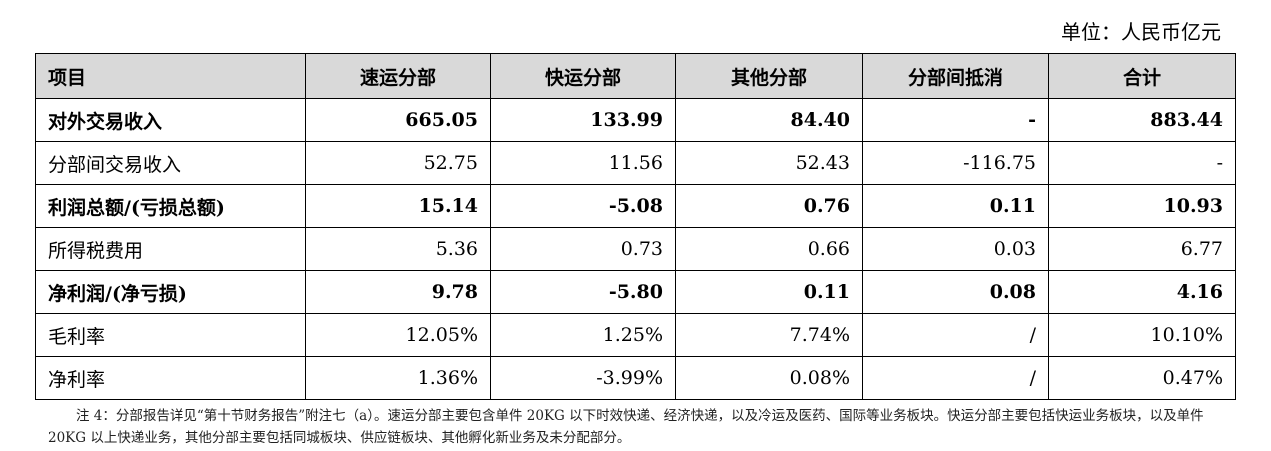 Image resolution: width=1271 pixels, height=451 pixels. I want to click on cell: 9.78, so click(398, 292).